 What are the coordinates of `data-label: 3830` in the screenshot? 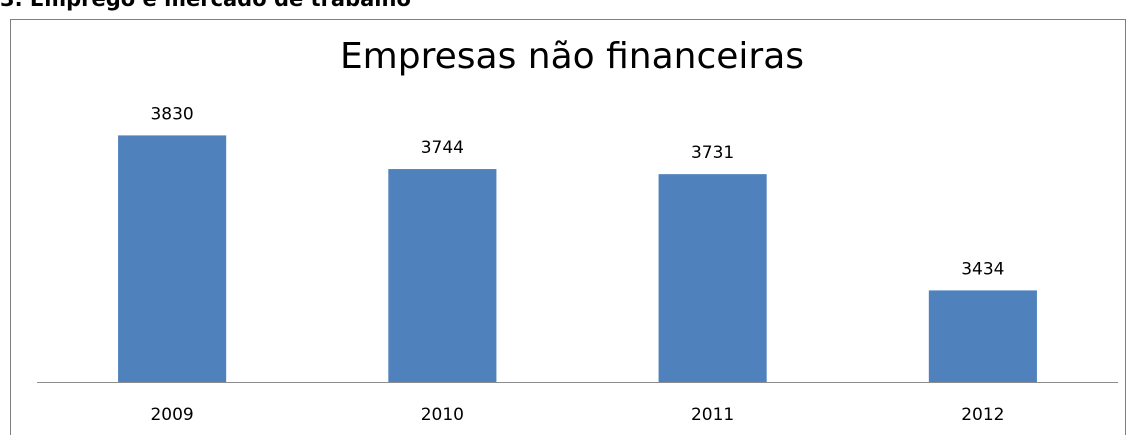 It's located at (171, 114).